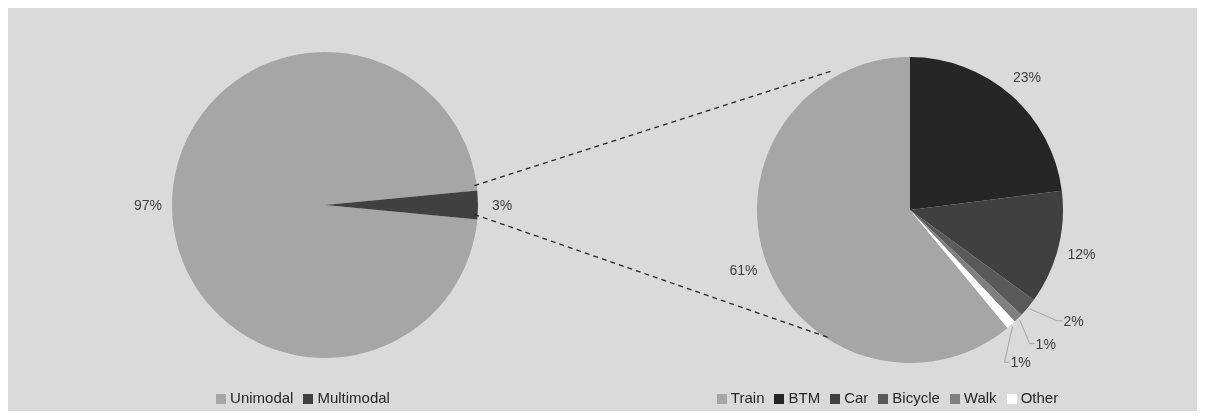  I want to click on legend-label: Unimodal, so click(262, 397).